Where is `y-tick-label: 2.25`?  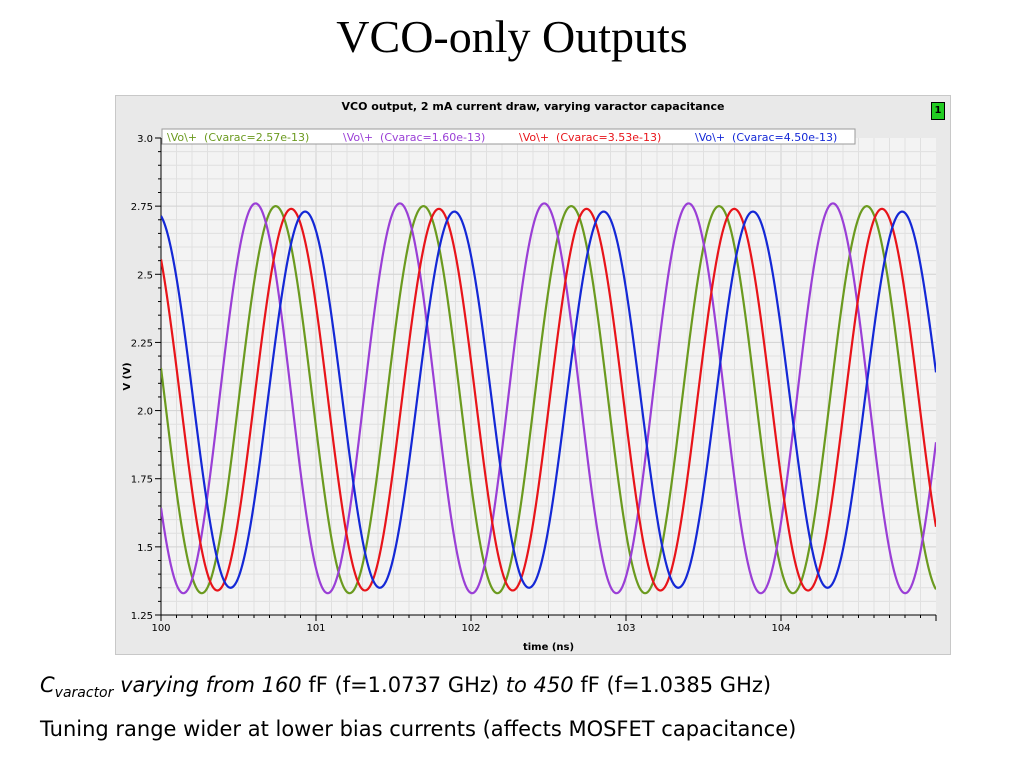 y-tick-label: 2.25 is located at coordinates (142, 343).